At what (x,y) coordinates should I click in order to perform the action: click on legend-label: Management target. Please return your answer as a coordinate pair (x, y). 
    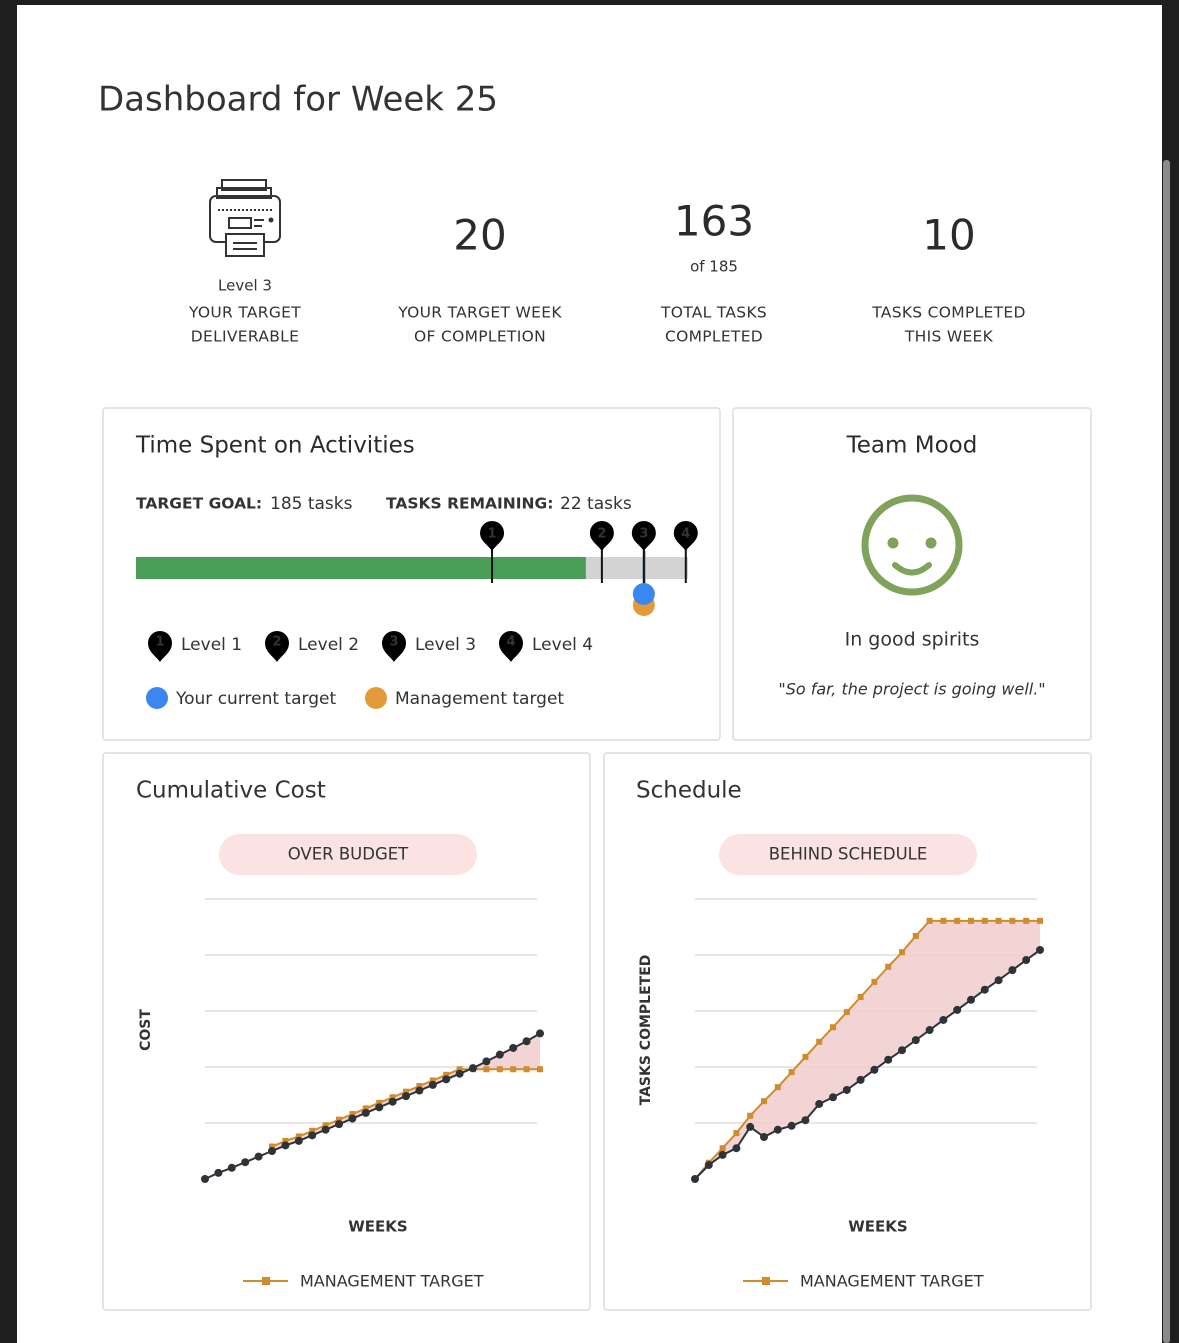
    Looking at the image, I should click on (479, 699).